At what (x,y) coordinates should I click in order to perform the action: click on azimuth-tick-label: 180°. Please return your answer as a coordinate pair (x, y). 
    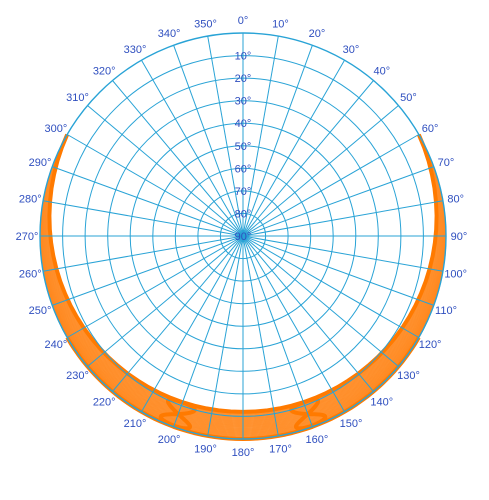
    Looking at the image, I should click on (243, 453).